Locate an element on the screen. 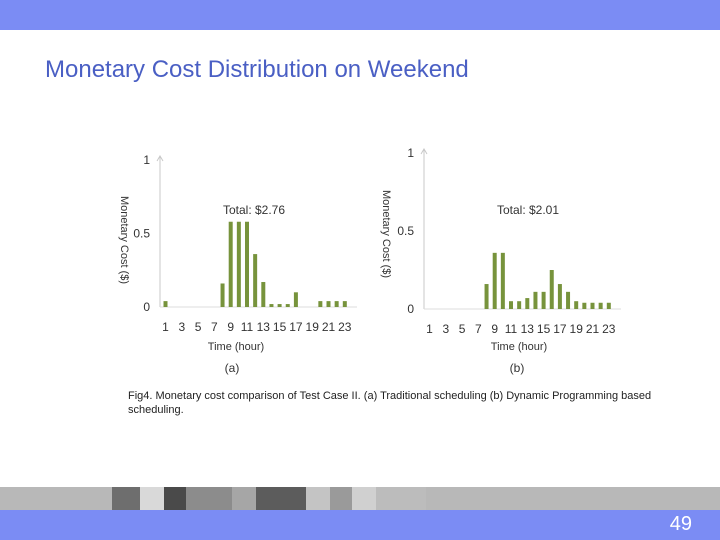  slide-title: Monetary Cost Distribution on Weekend is located at coordinates (257, 69).